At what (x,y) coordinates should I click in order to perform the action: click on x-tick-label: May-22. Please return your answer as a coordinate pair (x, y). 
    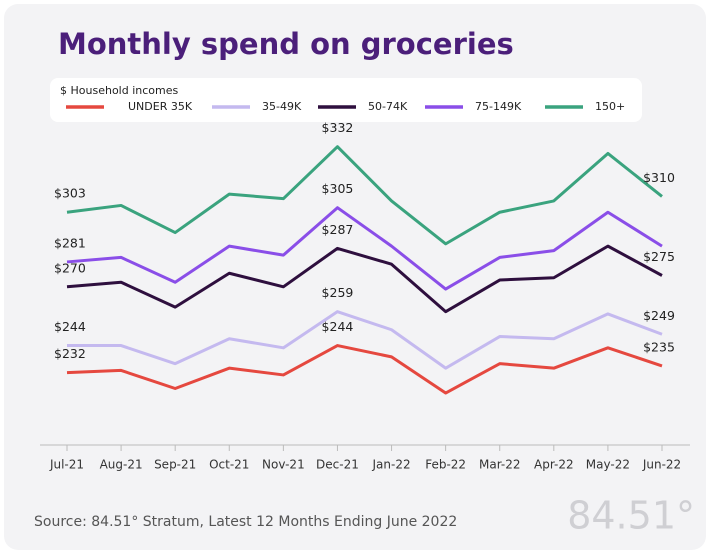
    Looking at the image, I should click on (608, 465).